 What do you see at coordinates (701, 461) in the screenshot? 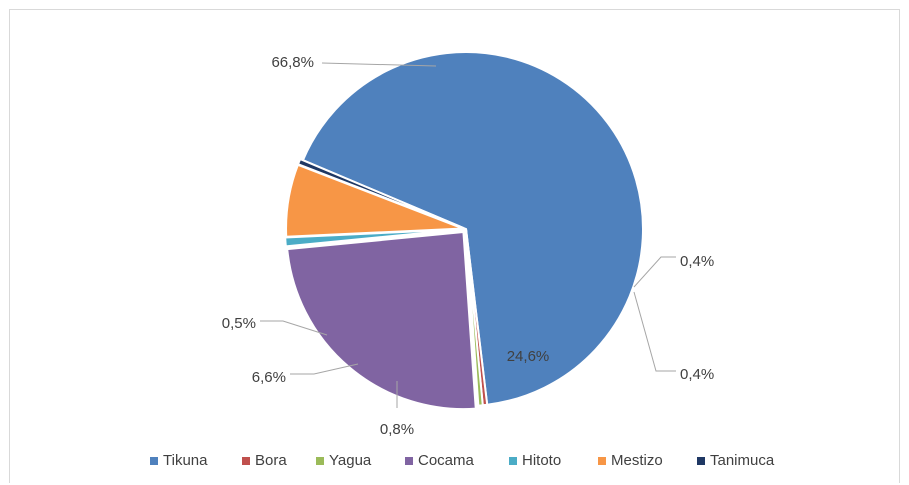
I see `legend-swatch-tanimuca` at bounding box center [701, 461].